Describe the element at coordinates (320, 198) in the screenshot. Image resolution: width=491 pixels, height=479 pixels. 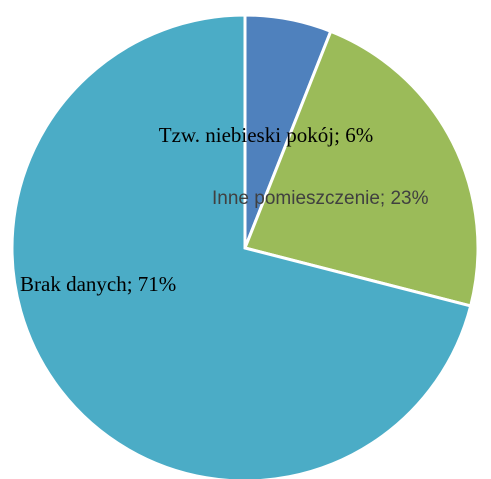
I see `slice-label-inne-pomieszczenie: Inne pomieszczenie; 23%` at that location.